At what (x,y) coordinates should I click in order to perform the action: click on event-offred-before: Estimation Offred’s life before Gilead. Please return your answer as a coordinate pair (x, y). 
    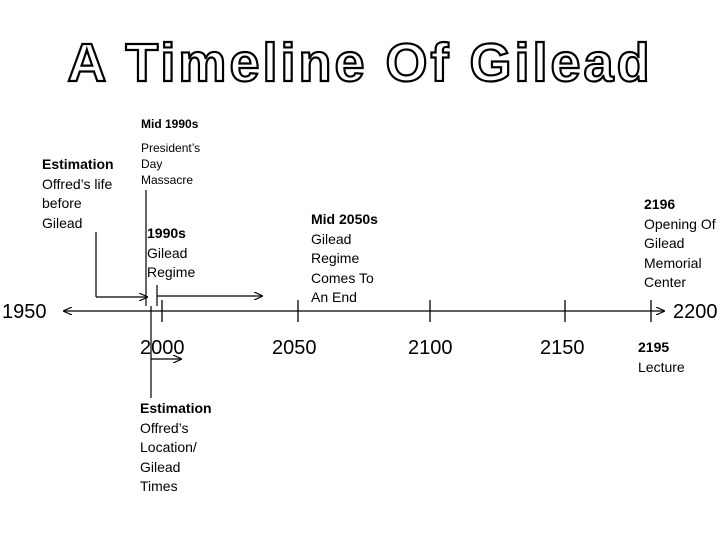
    Looking at the image, I should click on (78, 194).